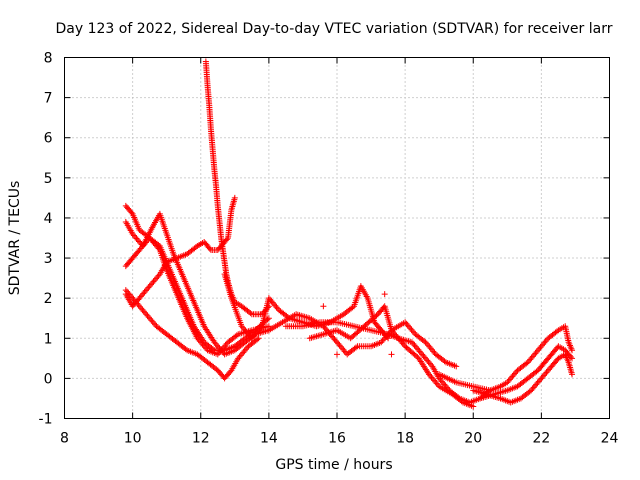  I want to click on y-tick-label: 2, so click(48, 299).